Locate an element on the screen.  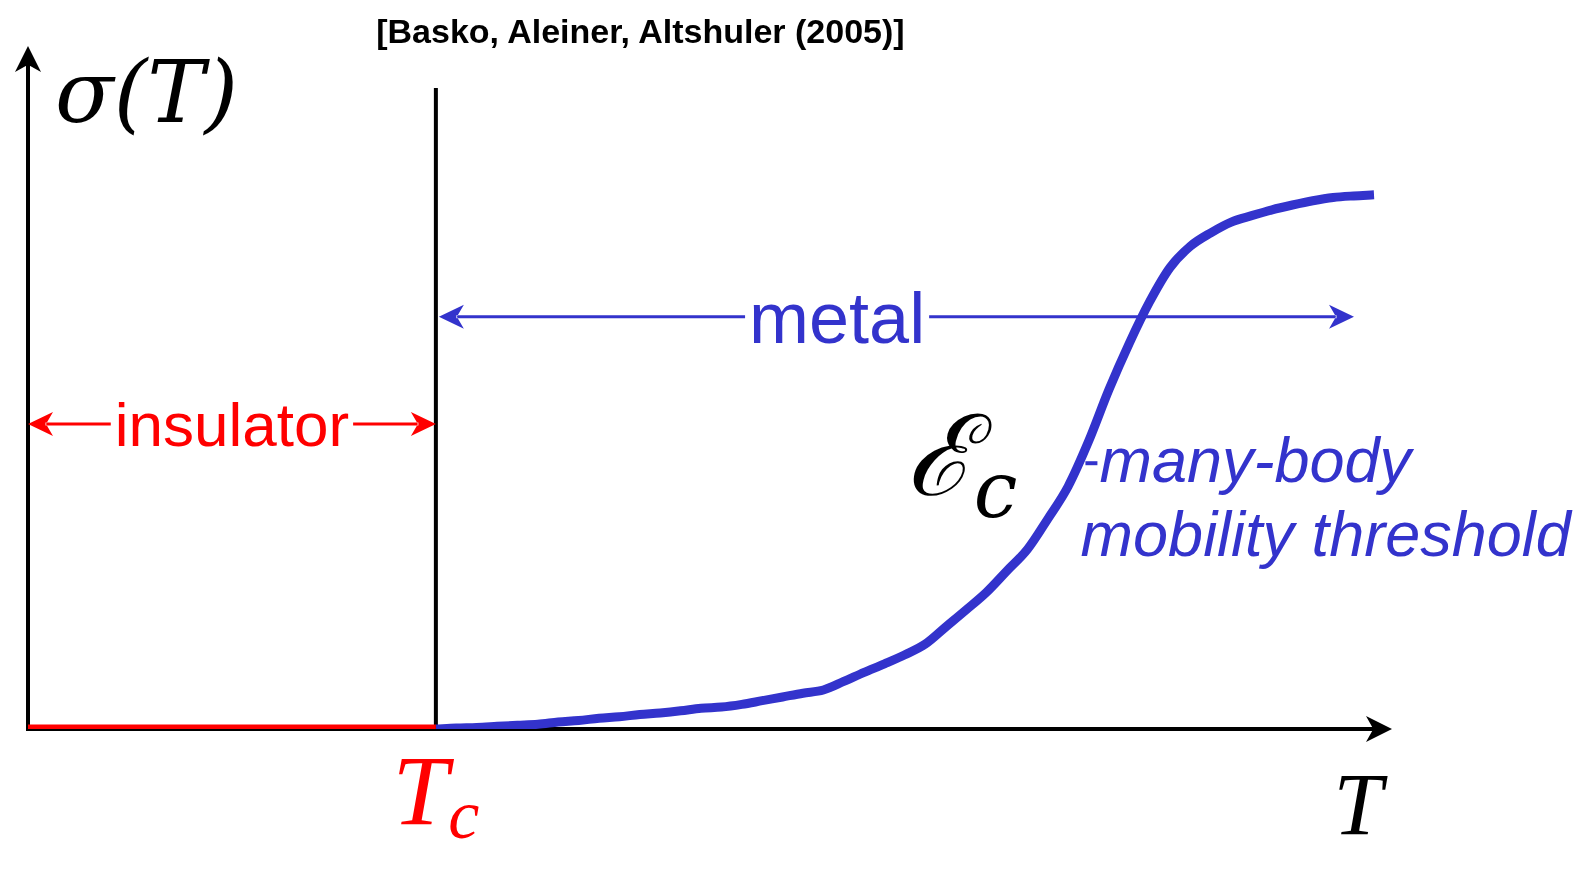
x-axis-title: T is located at coordinates (1361, 804).